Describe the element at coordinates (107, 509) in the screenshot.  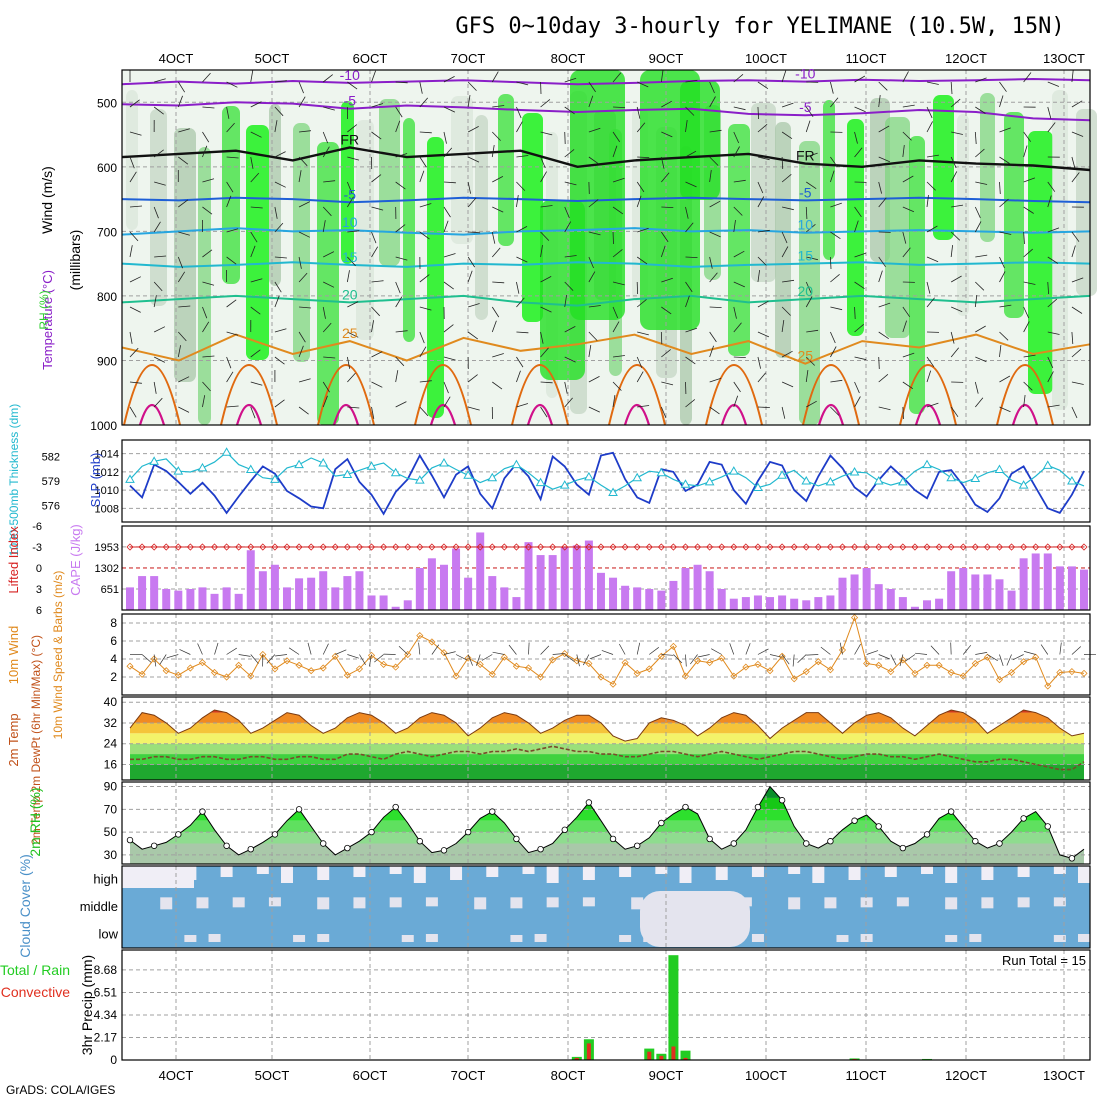
I see `slp-tick: 1008` at that location.